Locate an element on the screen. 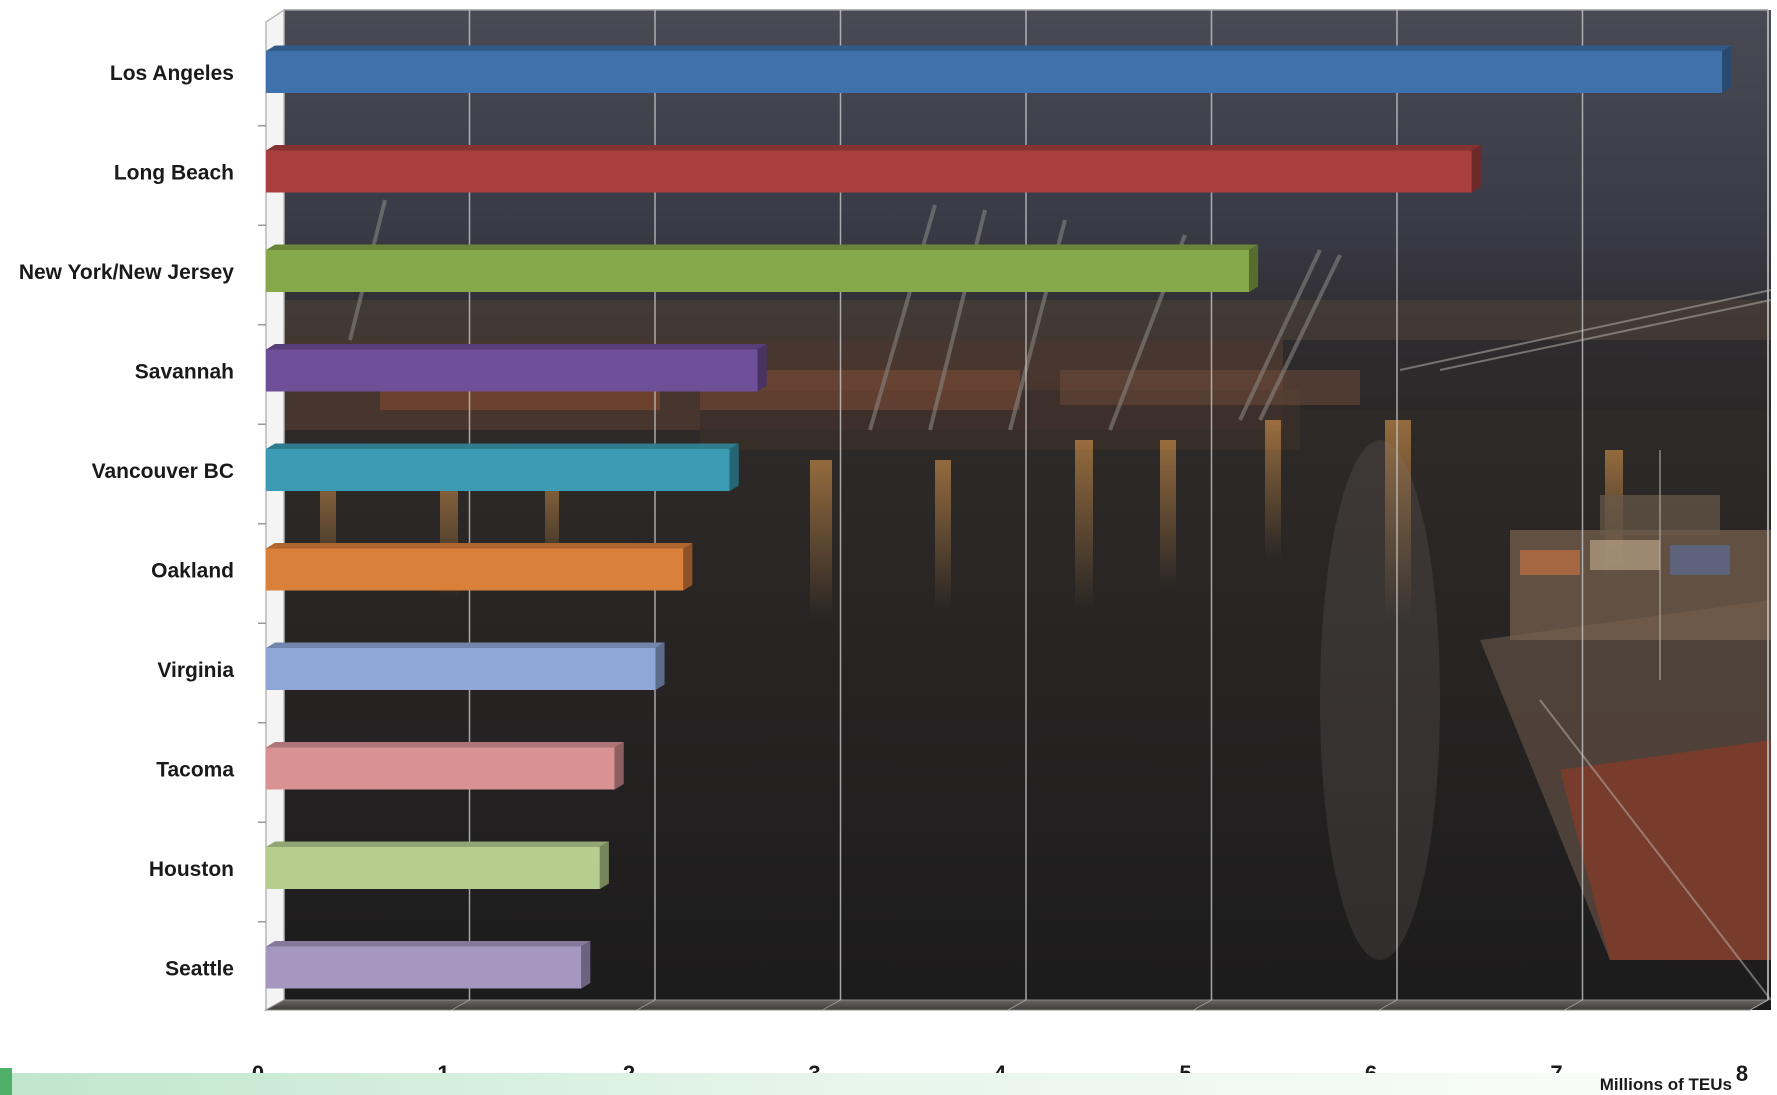 Image resolution: width=1777 pixels, height=1095 pixels. footer-accent is located at coordinates (6, 1081).